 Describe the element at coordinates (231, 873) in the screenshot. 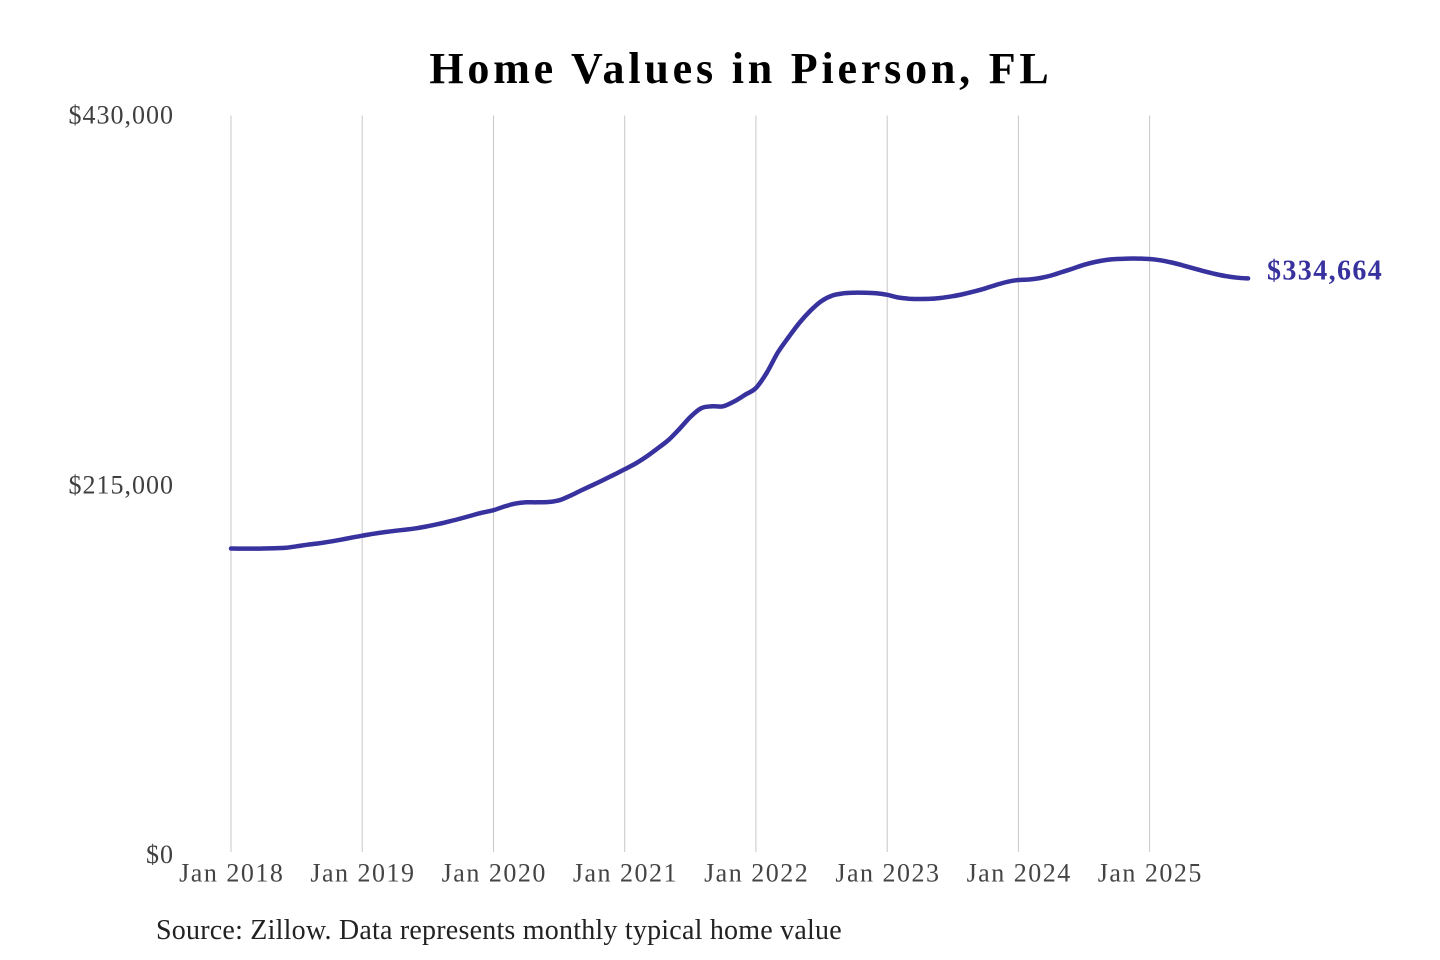

I see `svg-text: Jan 2018` at that location.